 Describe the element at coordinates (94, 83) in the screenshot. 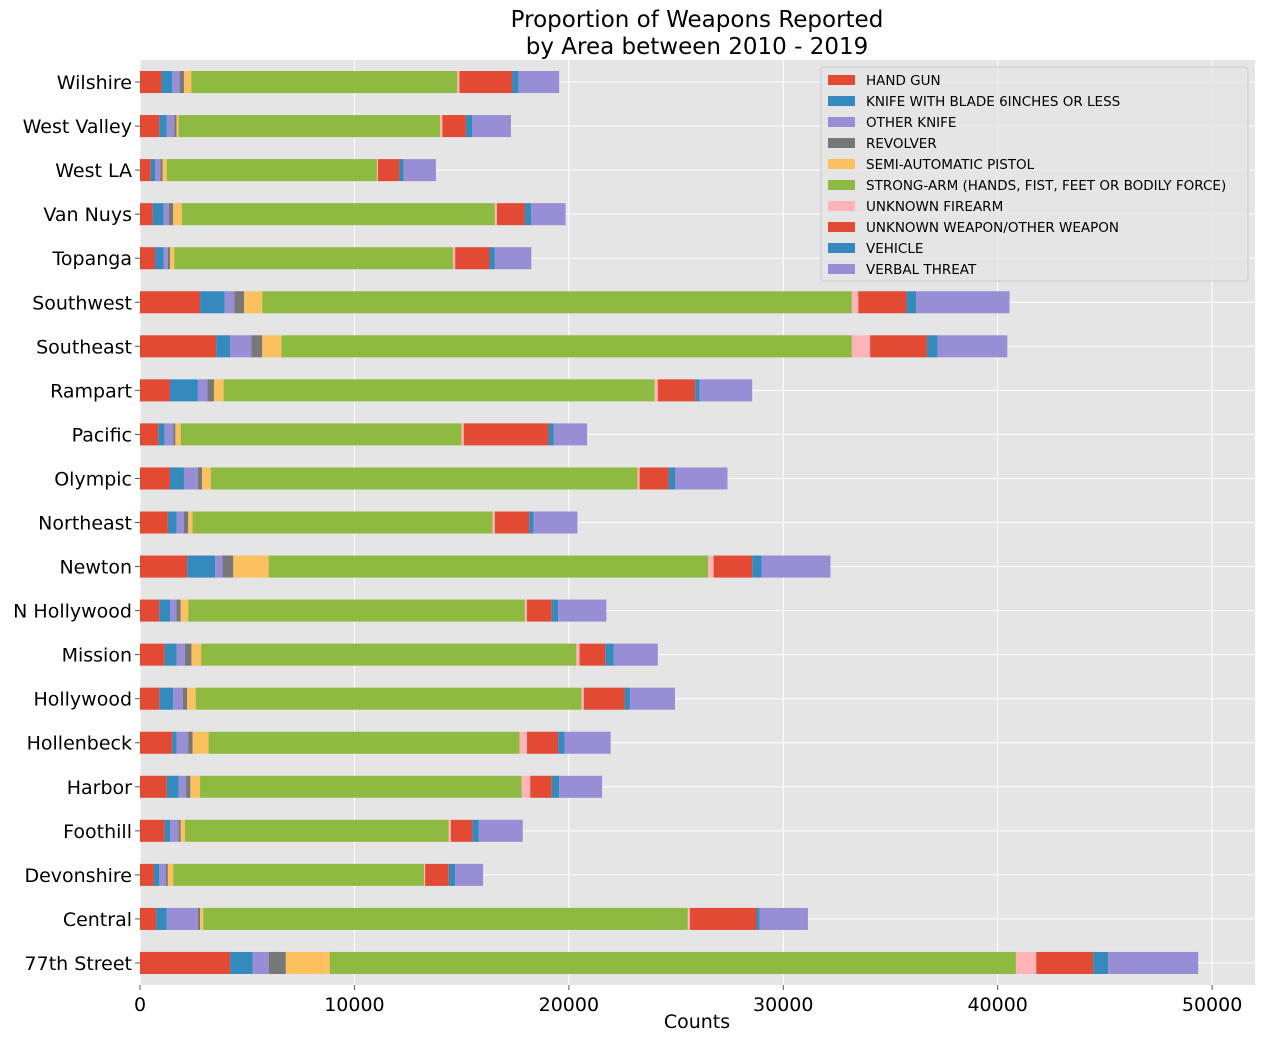

I see `category-label: Wilshire` at that location.